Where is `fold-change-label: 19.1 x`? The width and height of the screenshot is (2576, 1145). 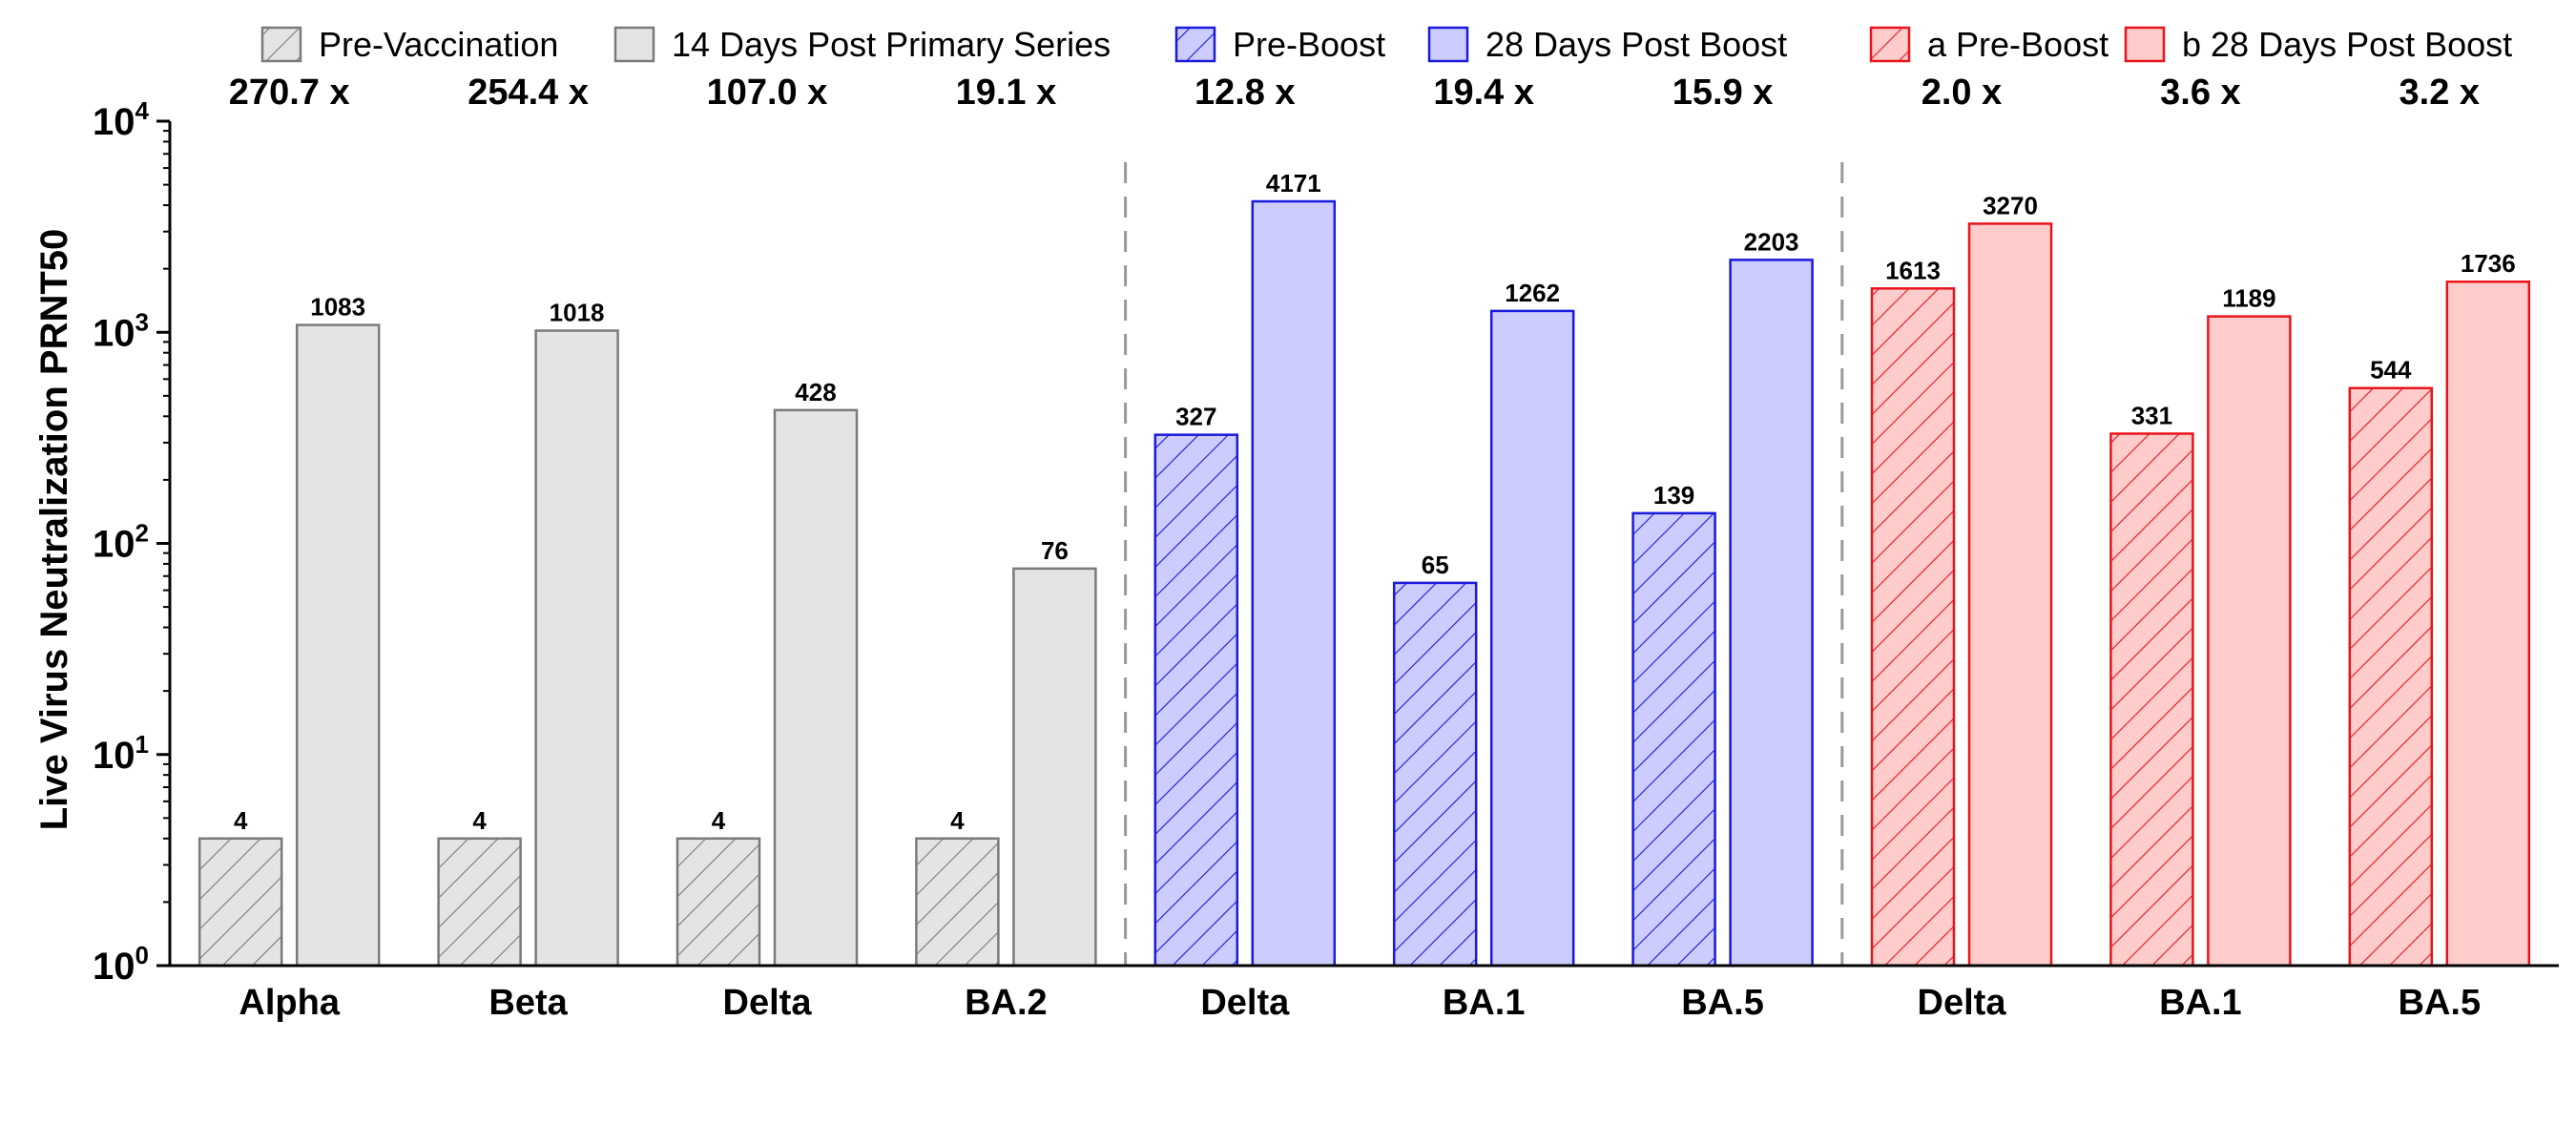
fold-change-label: 19.1 x is located at coordinates (1006, 93).